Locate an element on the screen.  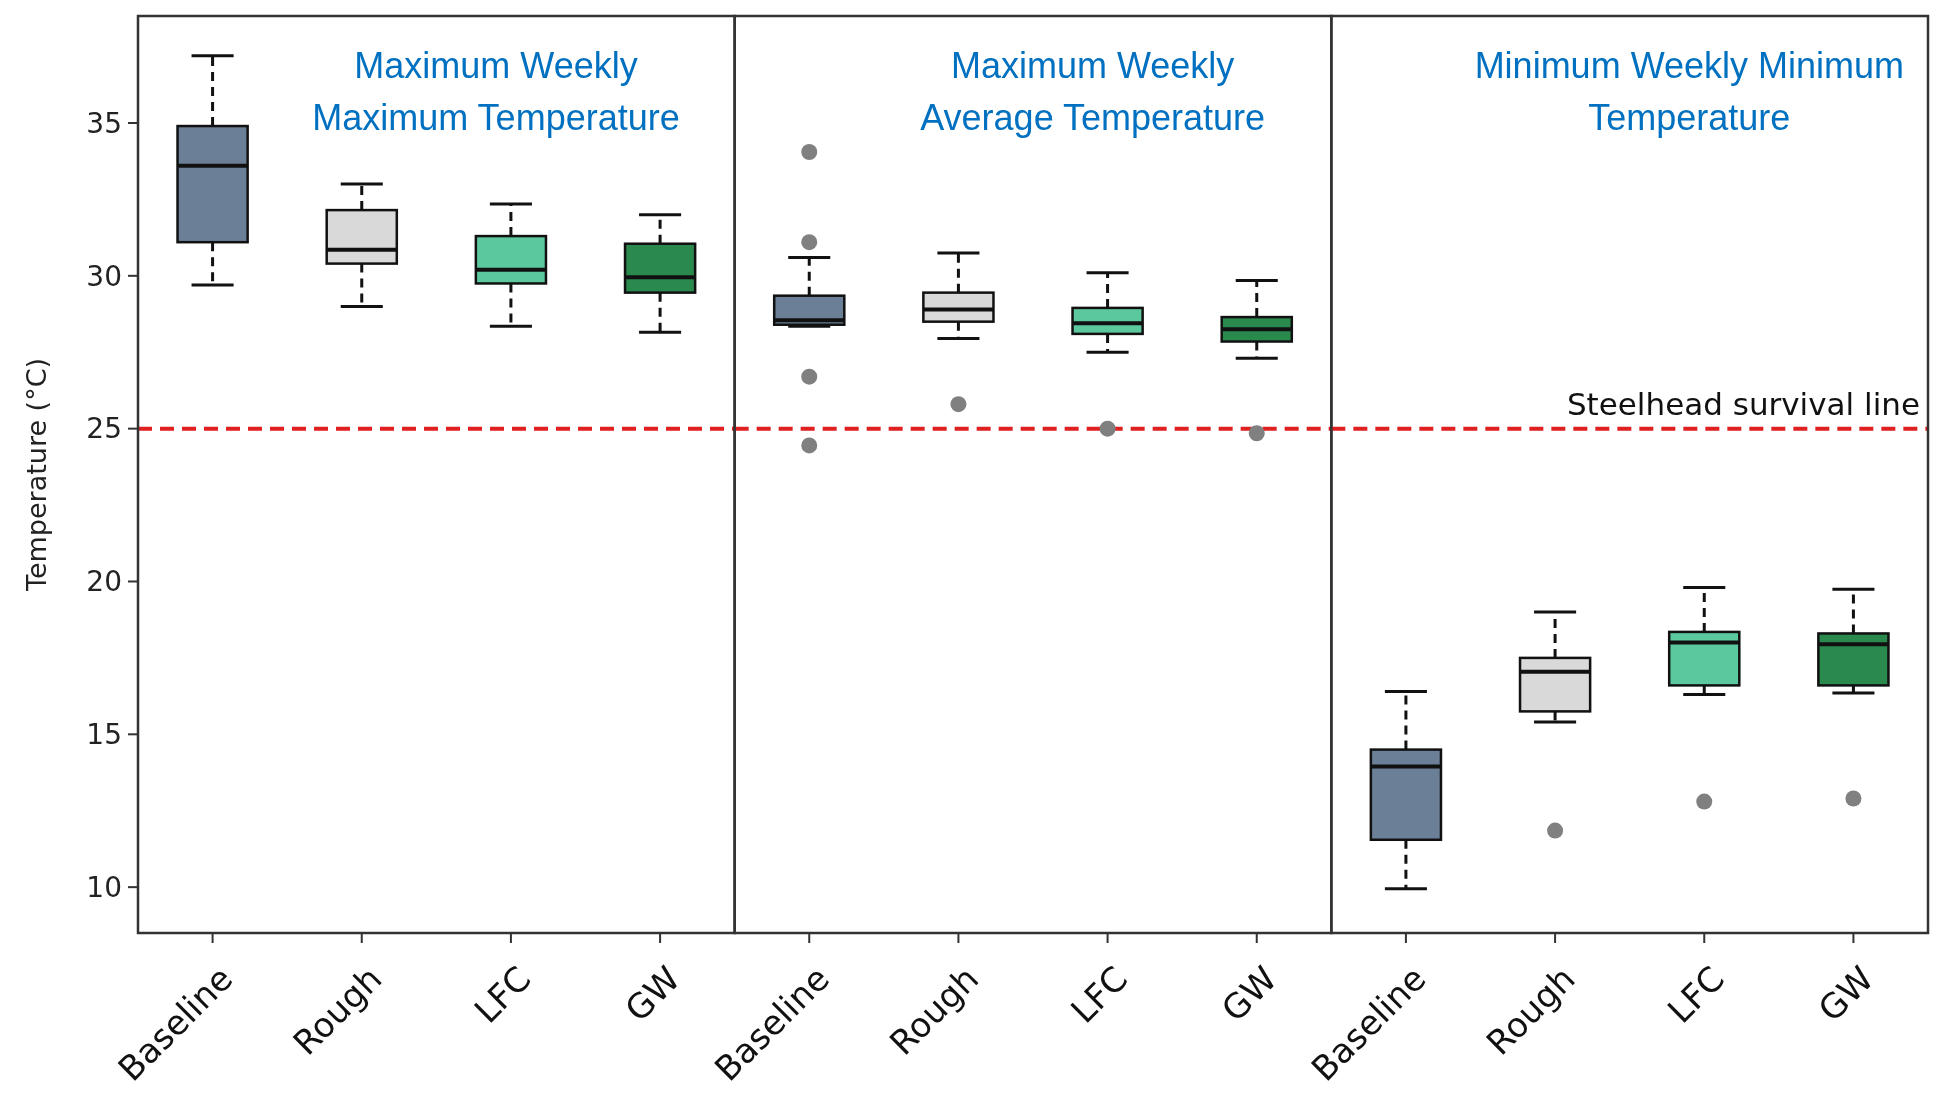
text: Minimum Weekly Minimum Temperature is located at coordinates (1689, 91).